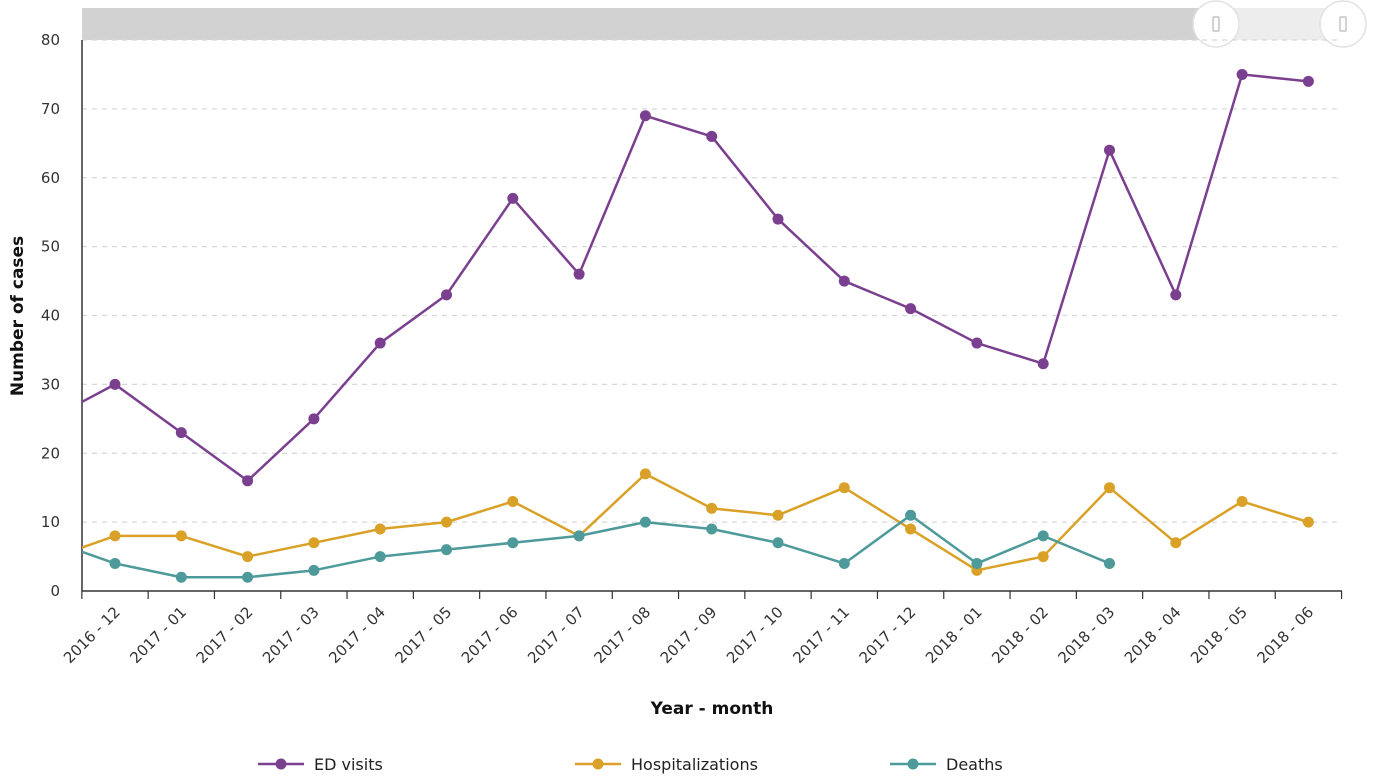  What do you see at coordinates (18, 316) in the screenshot?
I see `y-axis-title: Number of cases` at bounding box center [18, 316].